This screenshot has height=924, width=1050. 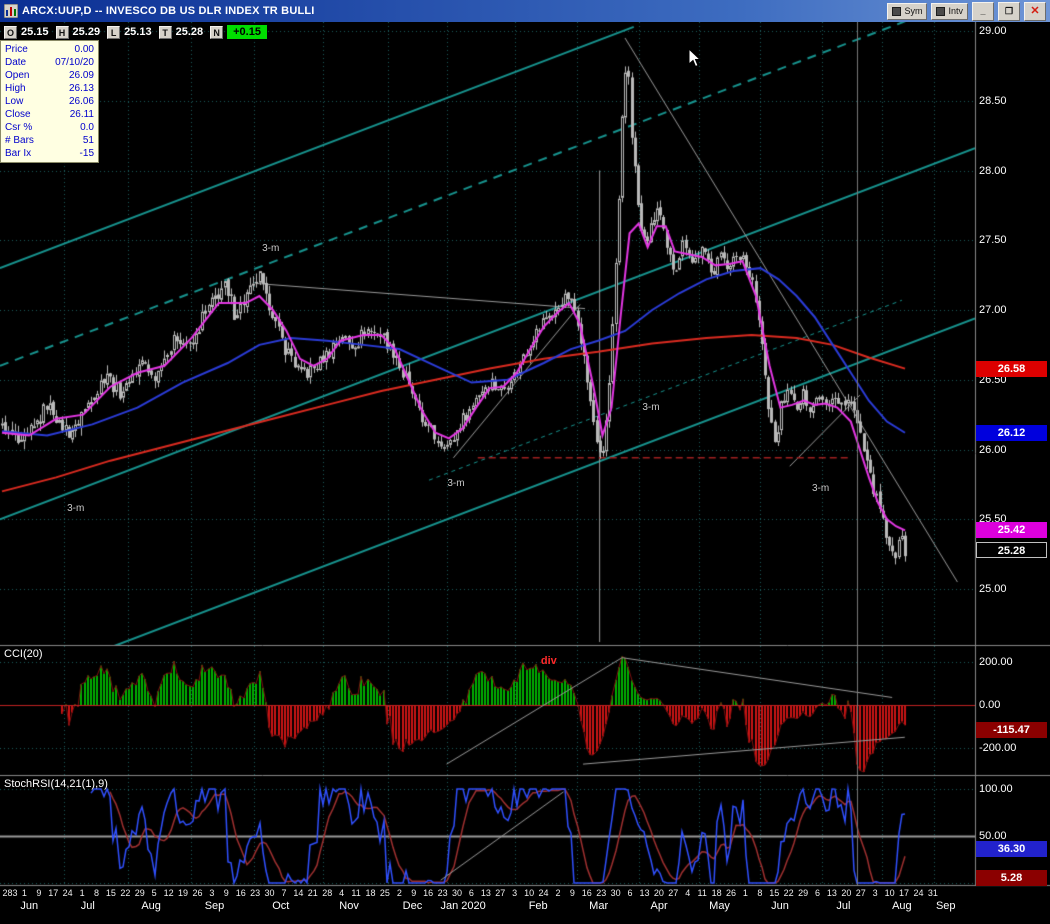 I want to click on symbol-icon, so click(x=897, y=11).